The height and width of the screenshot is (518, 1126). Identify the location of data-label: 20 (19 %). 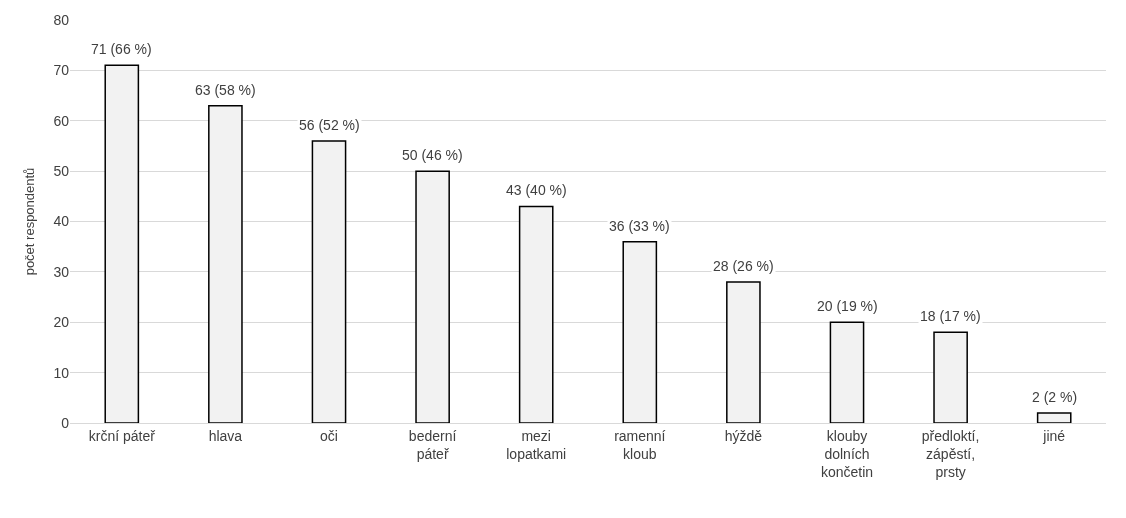
(847, 306).